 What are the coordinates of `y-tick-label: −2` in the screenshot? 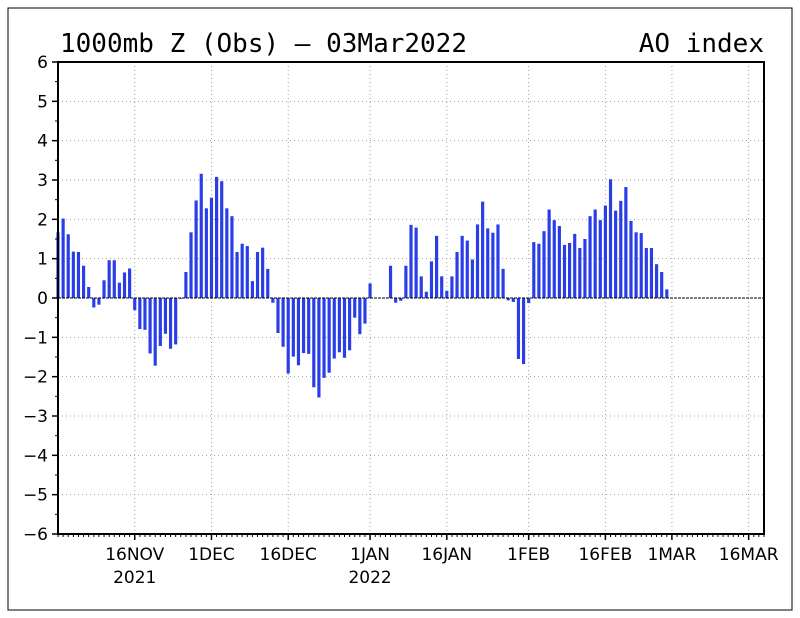 It's located at (35, 378).